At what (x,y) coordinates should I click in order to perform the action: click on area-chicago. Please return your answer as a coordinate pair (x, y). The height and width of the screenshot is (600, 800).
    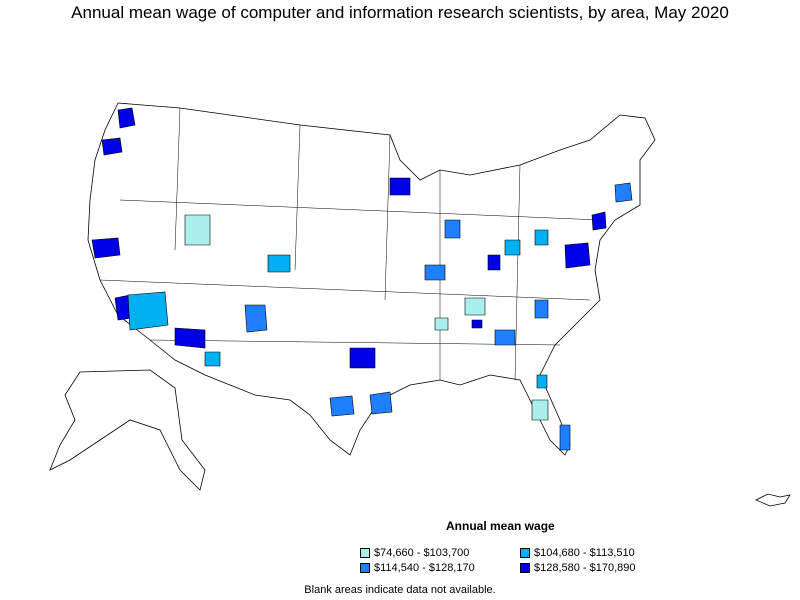
    Looking at the image, I should click on (452, 229).